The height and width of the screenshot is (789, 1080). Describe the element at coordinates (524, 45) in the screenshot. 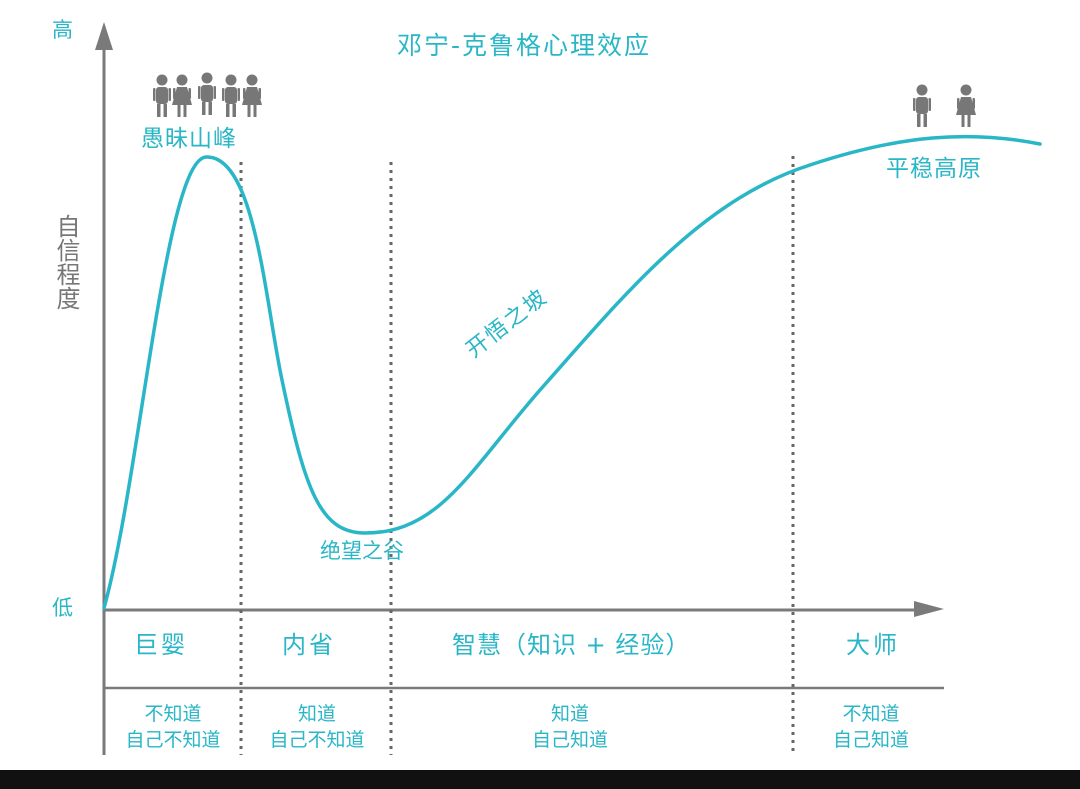

I see `diagram-title: 邓宁-克鲁格心理效应` at that location.